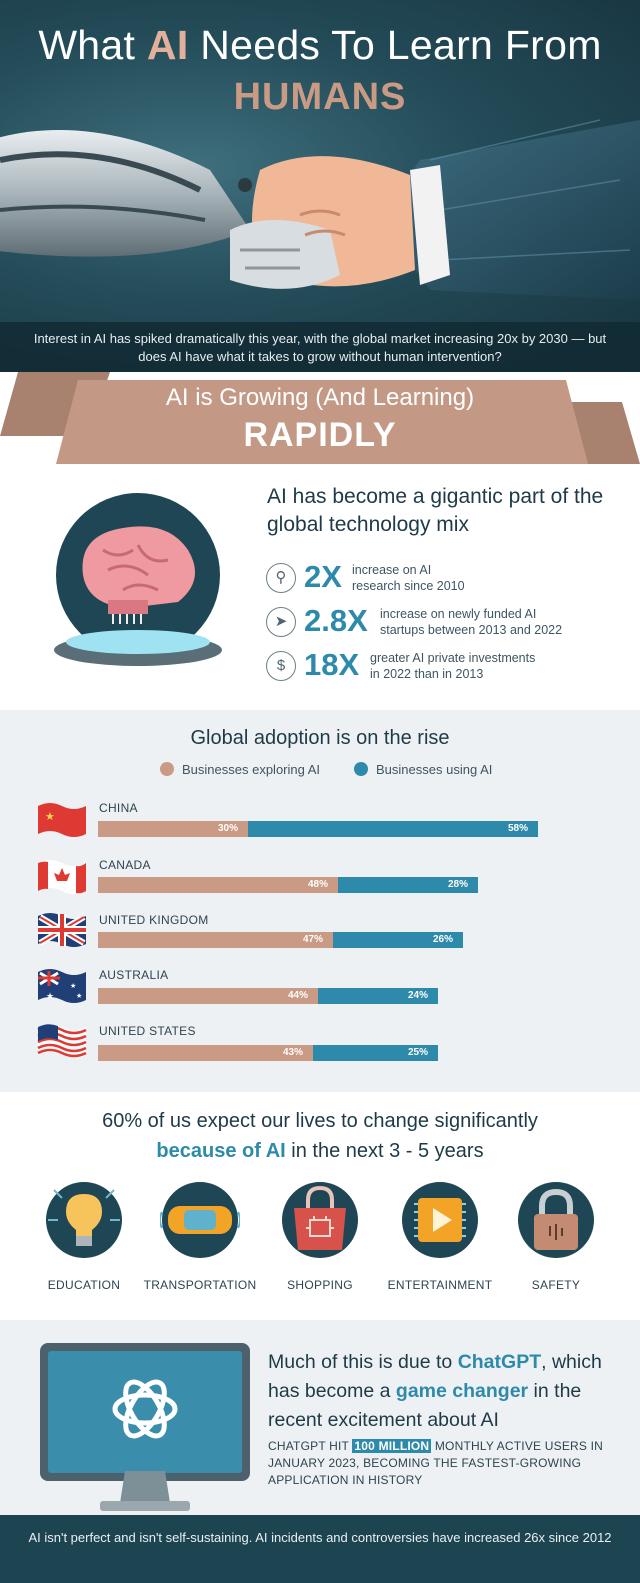  I want to click on section-ribbon, so click(320, 418).